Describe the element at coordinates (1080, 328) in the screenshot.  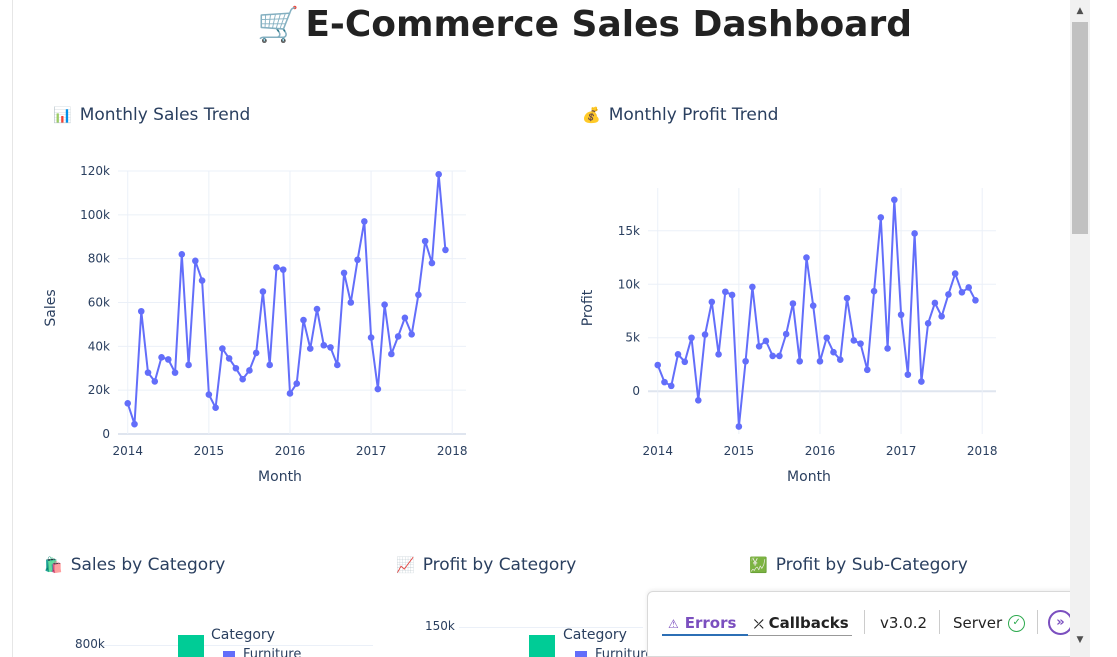
I see `vertical-scrollbar: ▲ ▼` at that location.